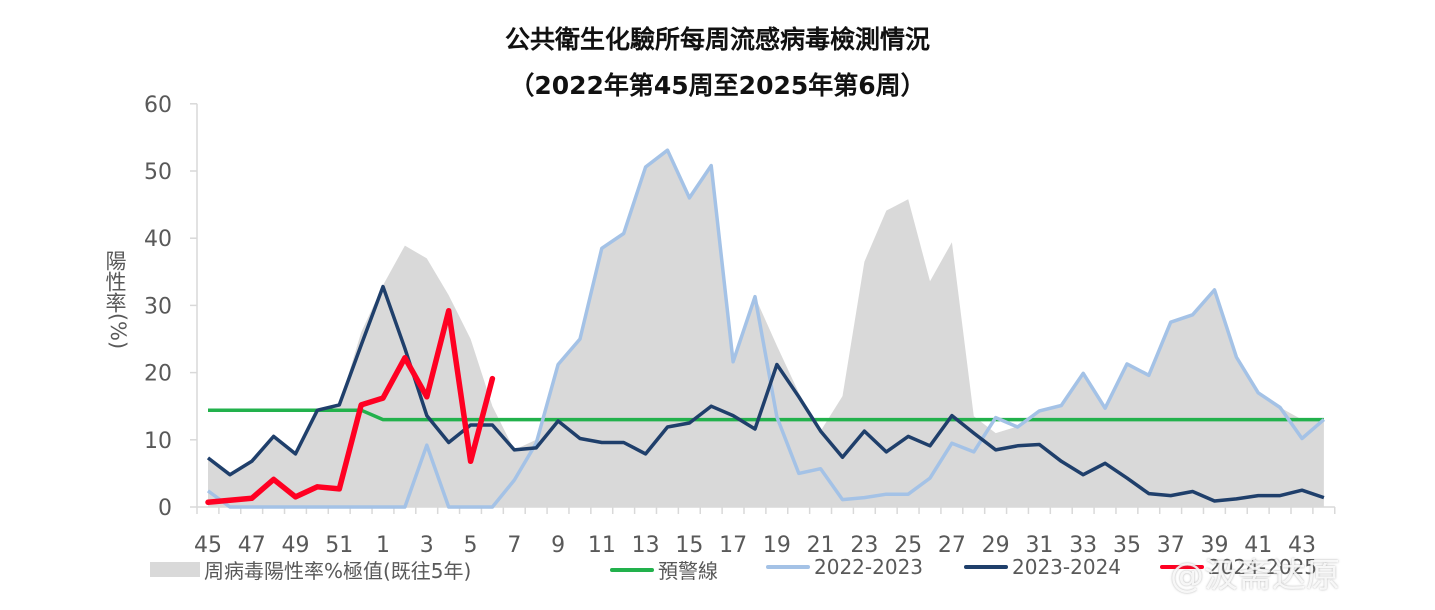 The image size is (1435, 610). I want to click on x-tick-label: 35, so click(1127, 545).